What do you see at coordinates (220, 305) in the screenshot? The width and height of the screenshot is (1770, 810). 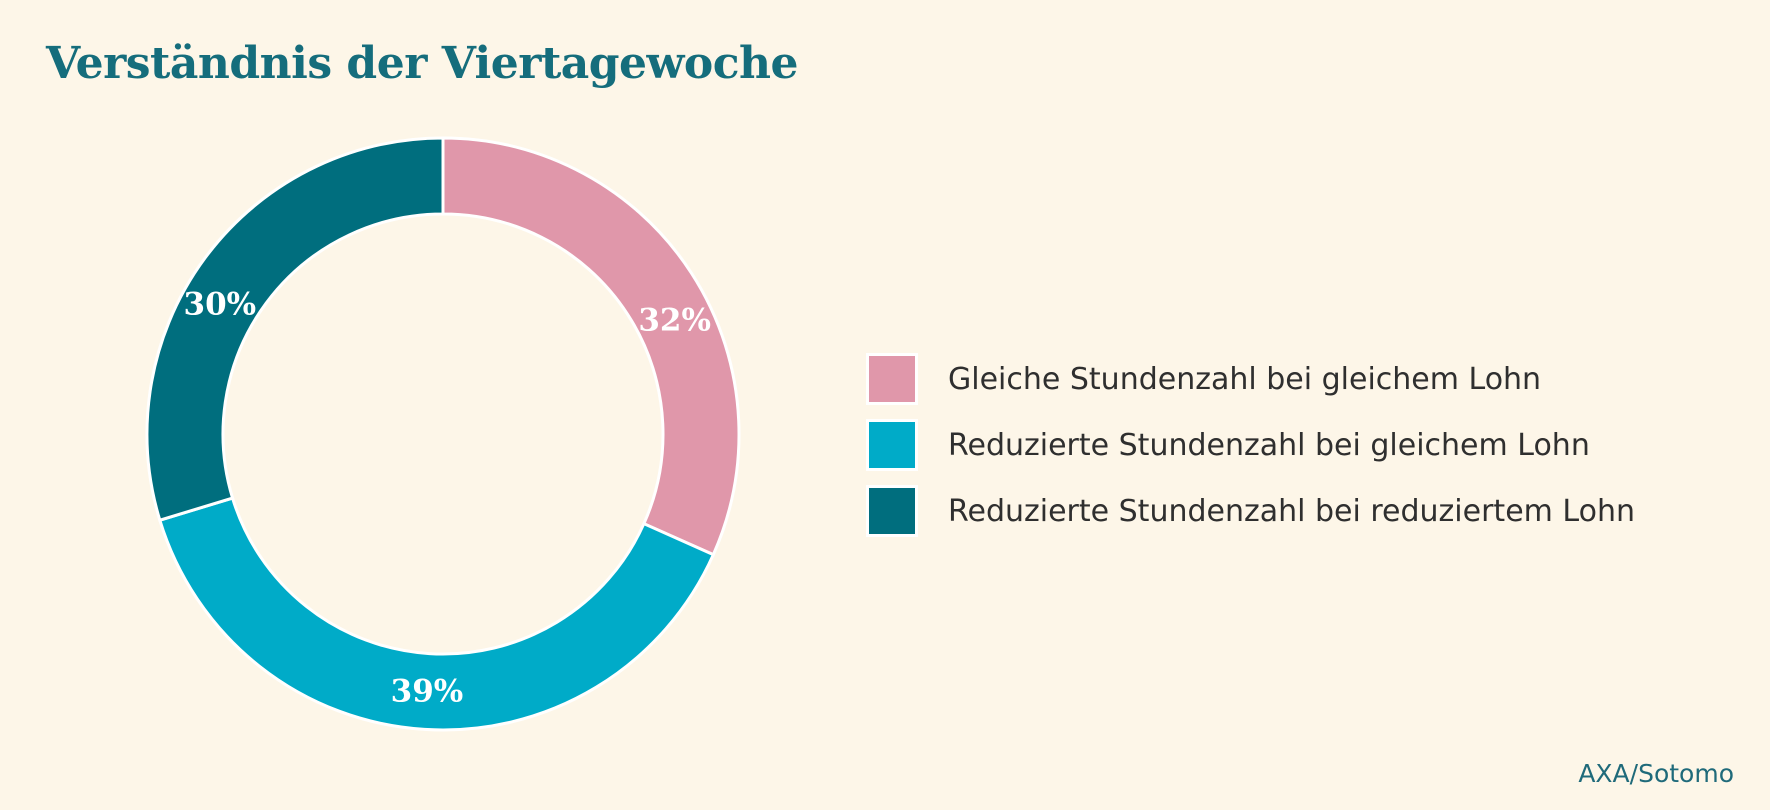 I see `slice-value-label: 30%` at bounding box center [220, 305].